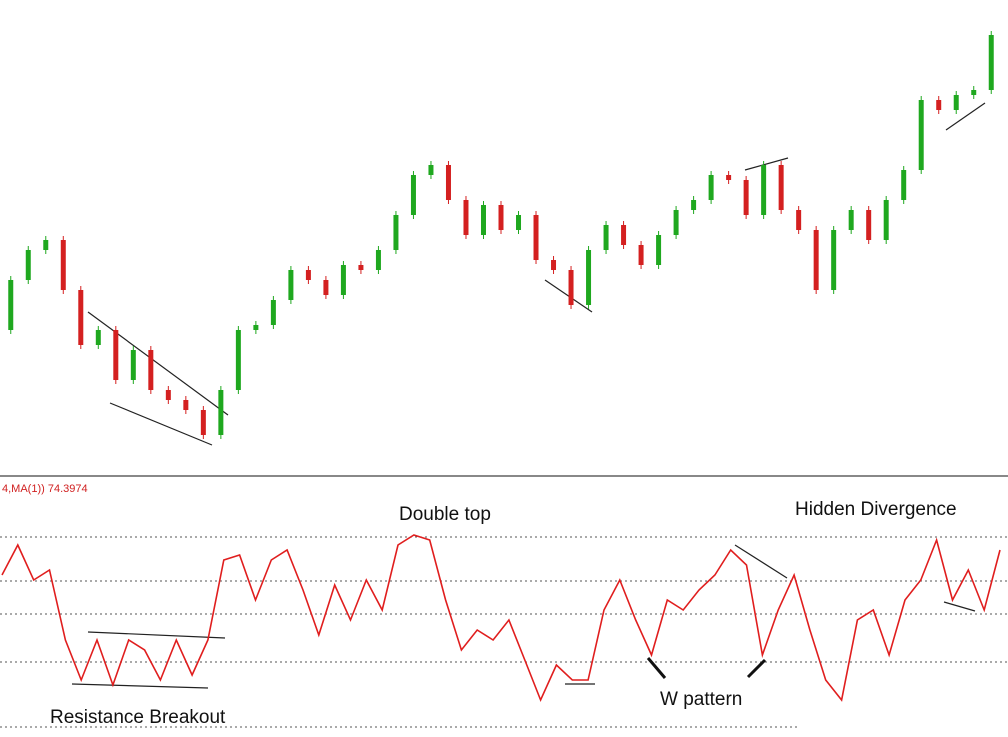 The image size is (1008, 737). Describe the element at coordinates (445, 514) in the screenshot. I see `annotation: Double top` at that location.